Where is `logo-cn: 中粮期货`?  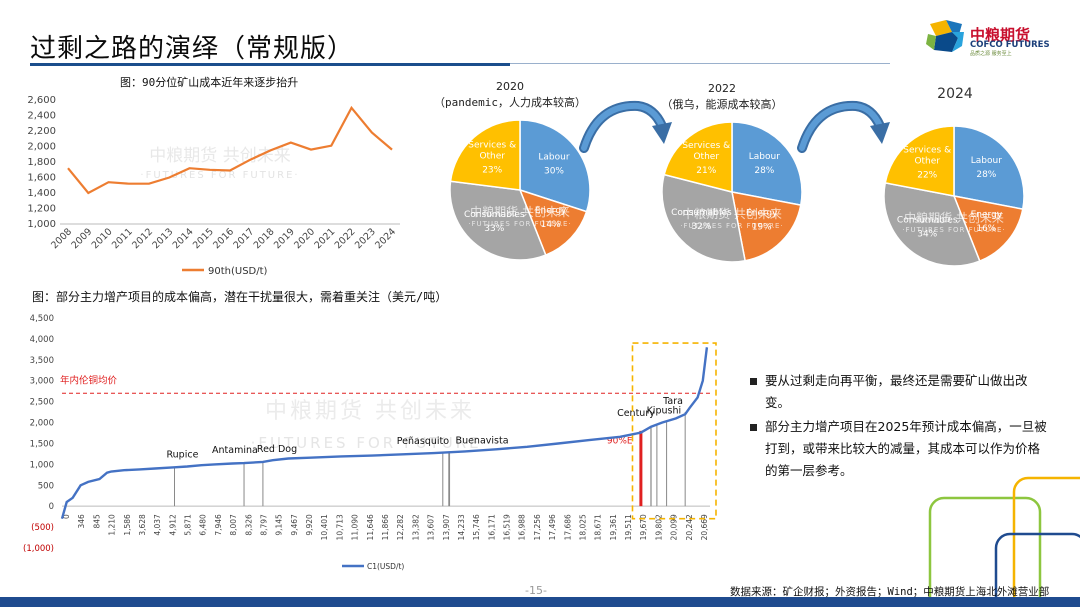
logo-cn: 中粮期货 is located at coordinates (1000, 35).